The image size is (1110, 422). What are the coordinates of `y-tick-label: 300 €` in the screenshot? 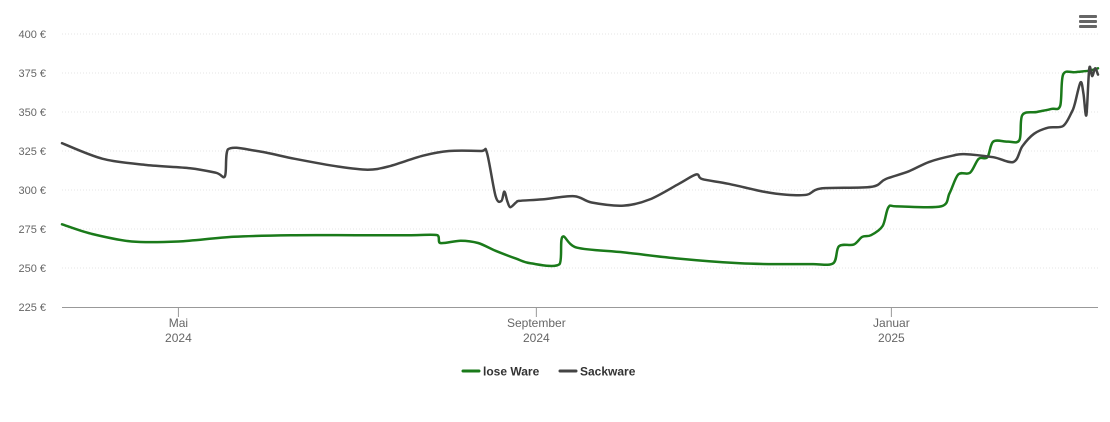 It's located at (32, 191).